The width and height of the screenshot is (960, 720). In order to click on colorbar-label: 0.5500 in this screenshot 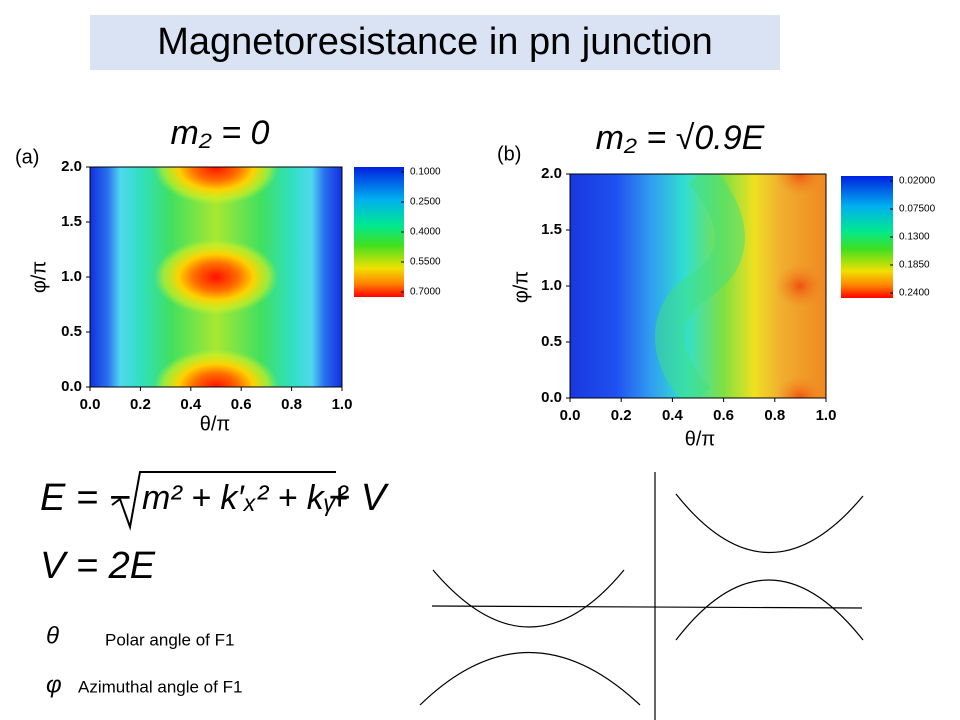, I will do `click(425, 262)`.